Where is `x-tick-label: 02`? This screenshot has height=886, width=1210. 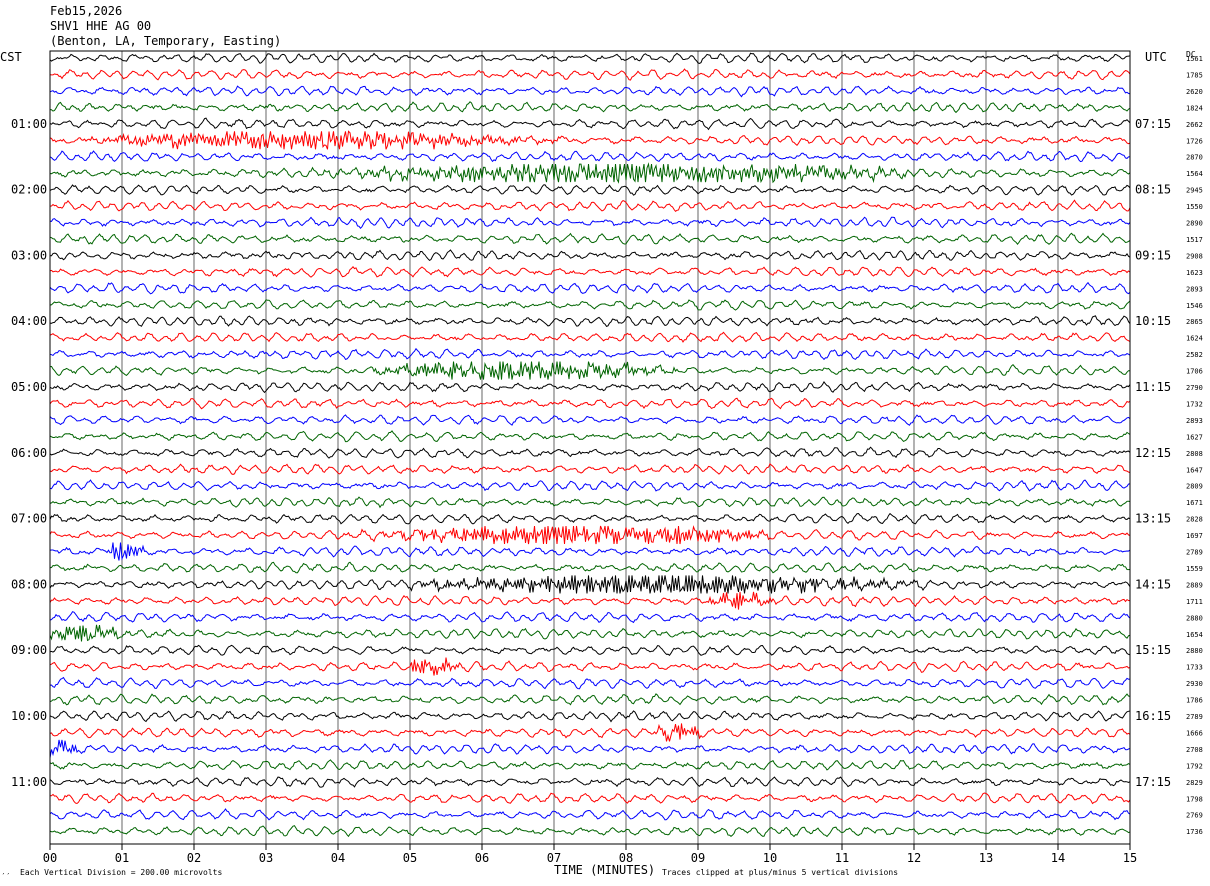 x-tick-label: 02 is located at coordinates (194, 858).